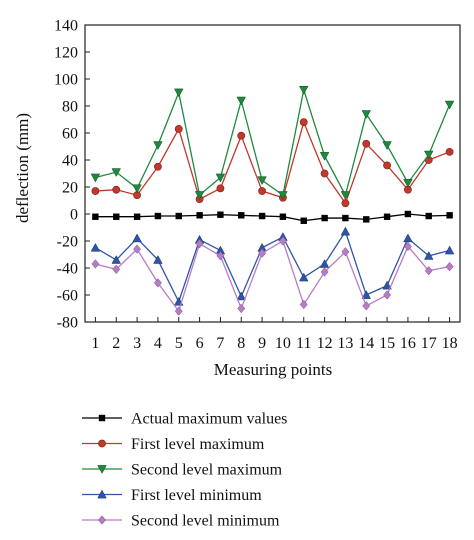  What do you see at coordinates (70, 161) in the screenshot?
I see `y-tick-label: 40` at bounding box center [70, 161].